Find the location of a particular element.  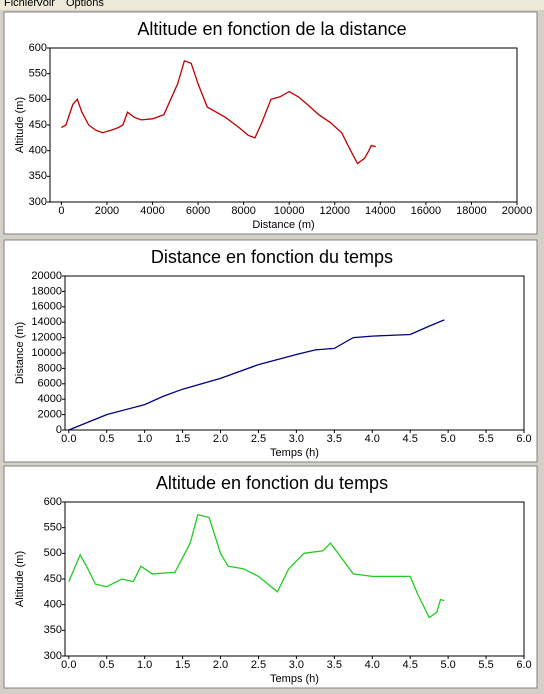

y-tick-label: 6000 is located at coordinates (50, 384).